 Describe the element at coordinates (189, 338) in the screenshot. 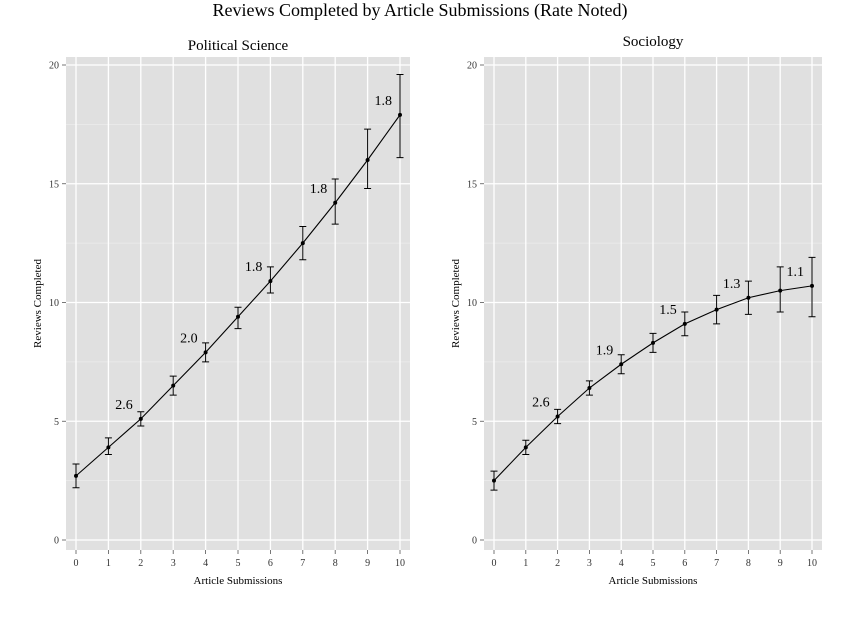

I see `rate-annotation: 2.0` at that location.